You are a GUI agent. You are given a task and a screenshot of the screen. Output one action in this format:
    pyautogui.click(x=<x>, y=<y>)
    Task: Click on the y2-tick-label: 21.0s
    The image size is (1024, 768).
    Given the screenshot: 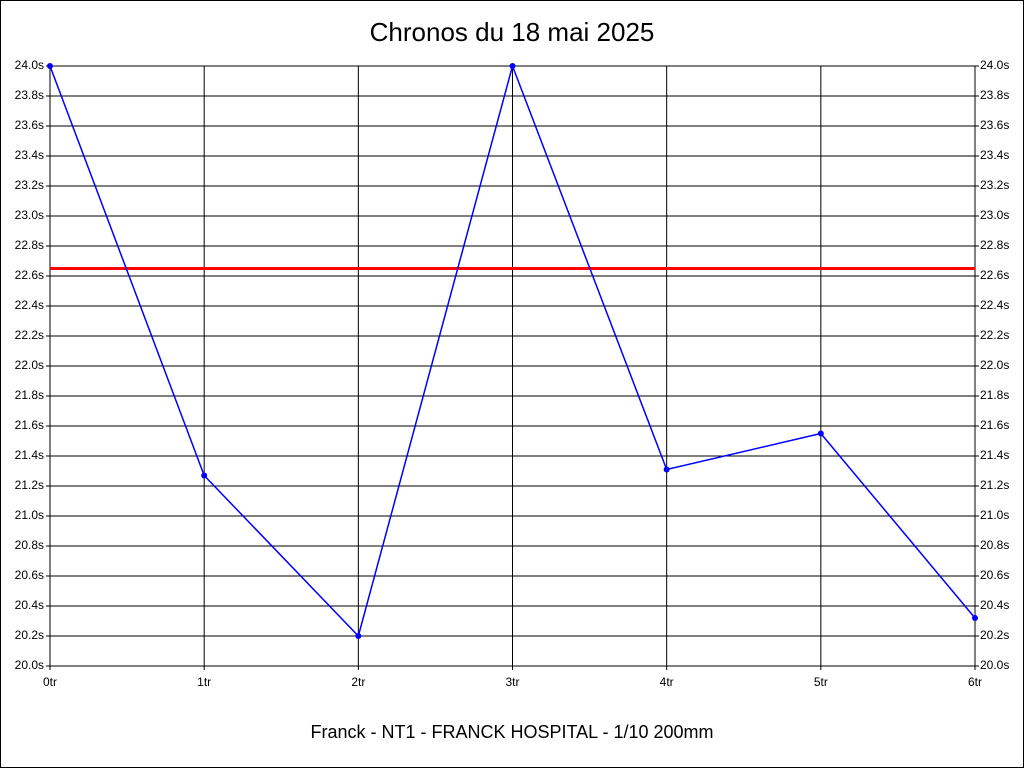 What is the action you would take?
    pyautogui.click(x=994, y=515)
    